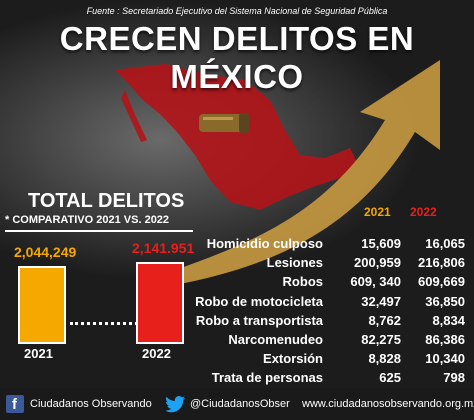 The width and height of the screenshot is (474, 420). Describe the element at coordinates (275, 339) in the screenshot. I see `crime-label: Narcomenudeo` at that location.